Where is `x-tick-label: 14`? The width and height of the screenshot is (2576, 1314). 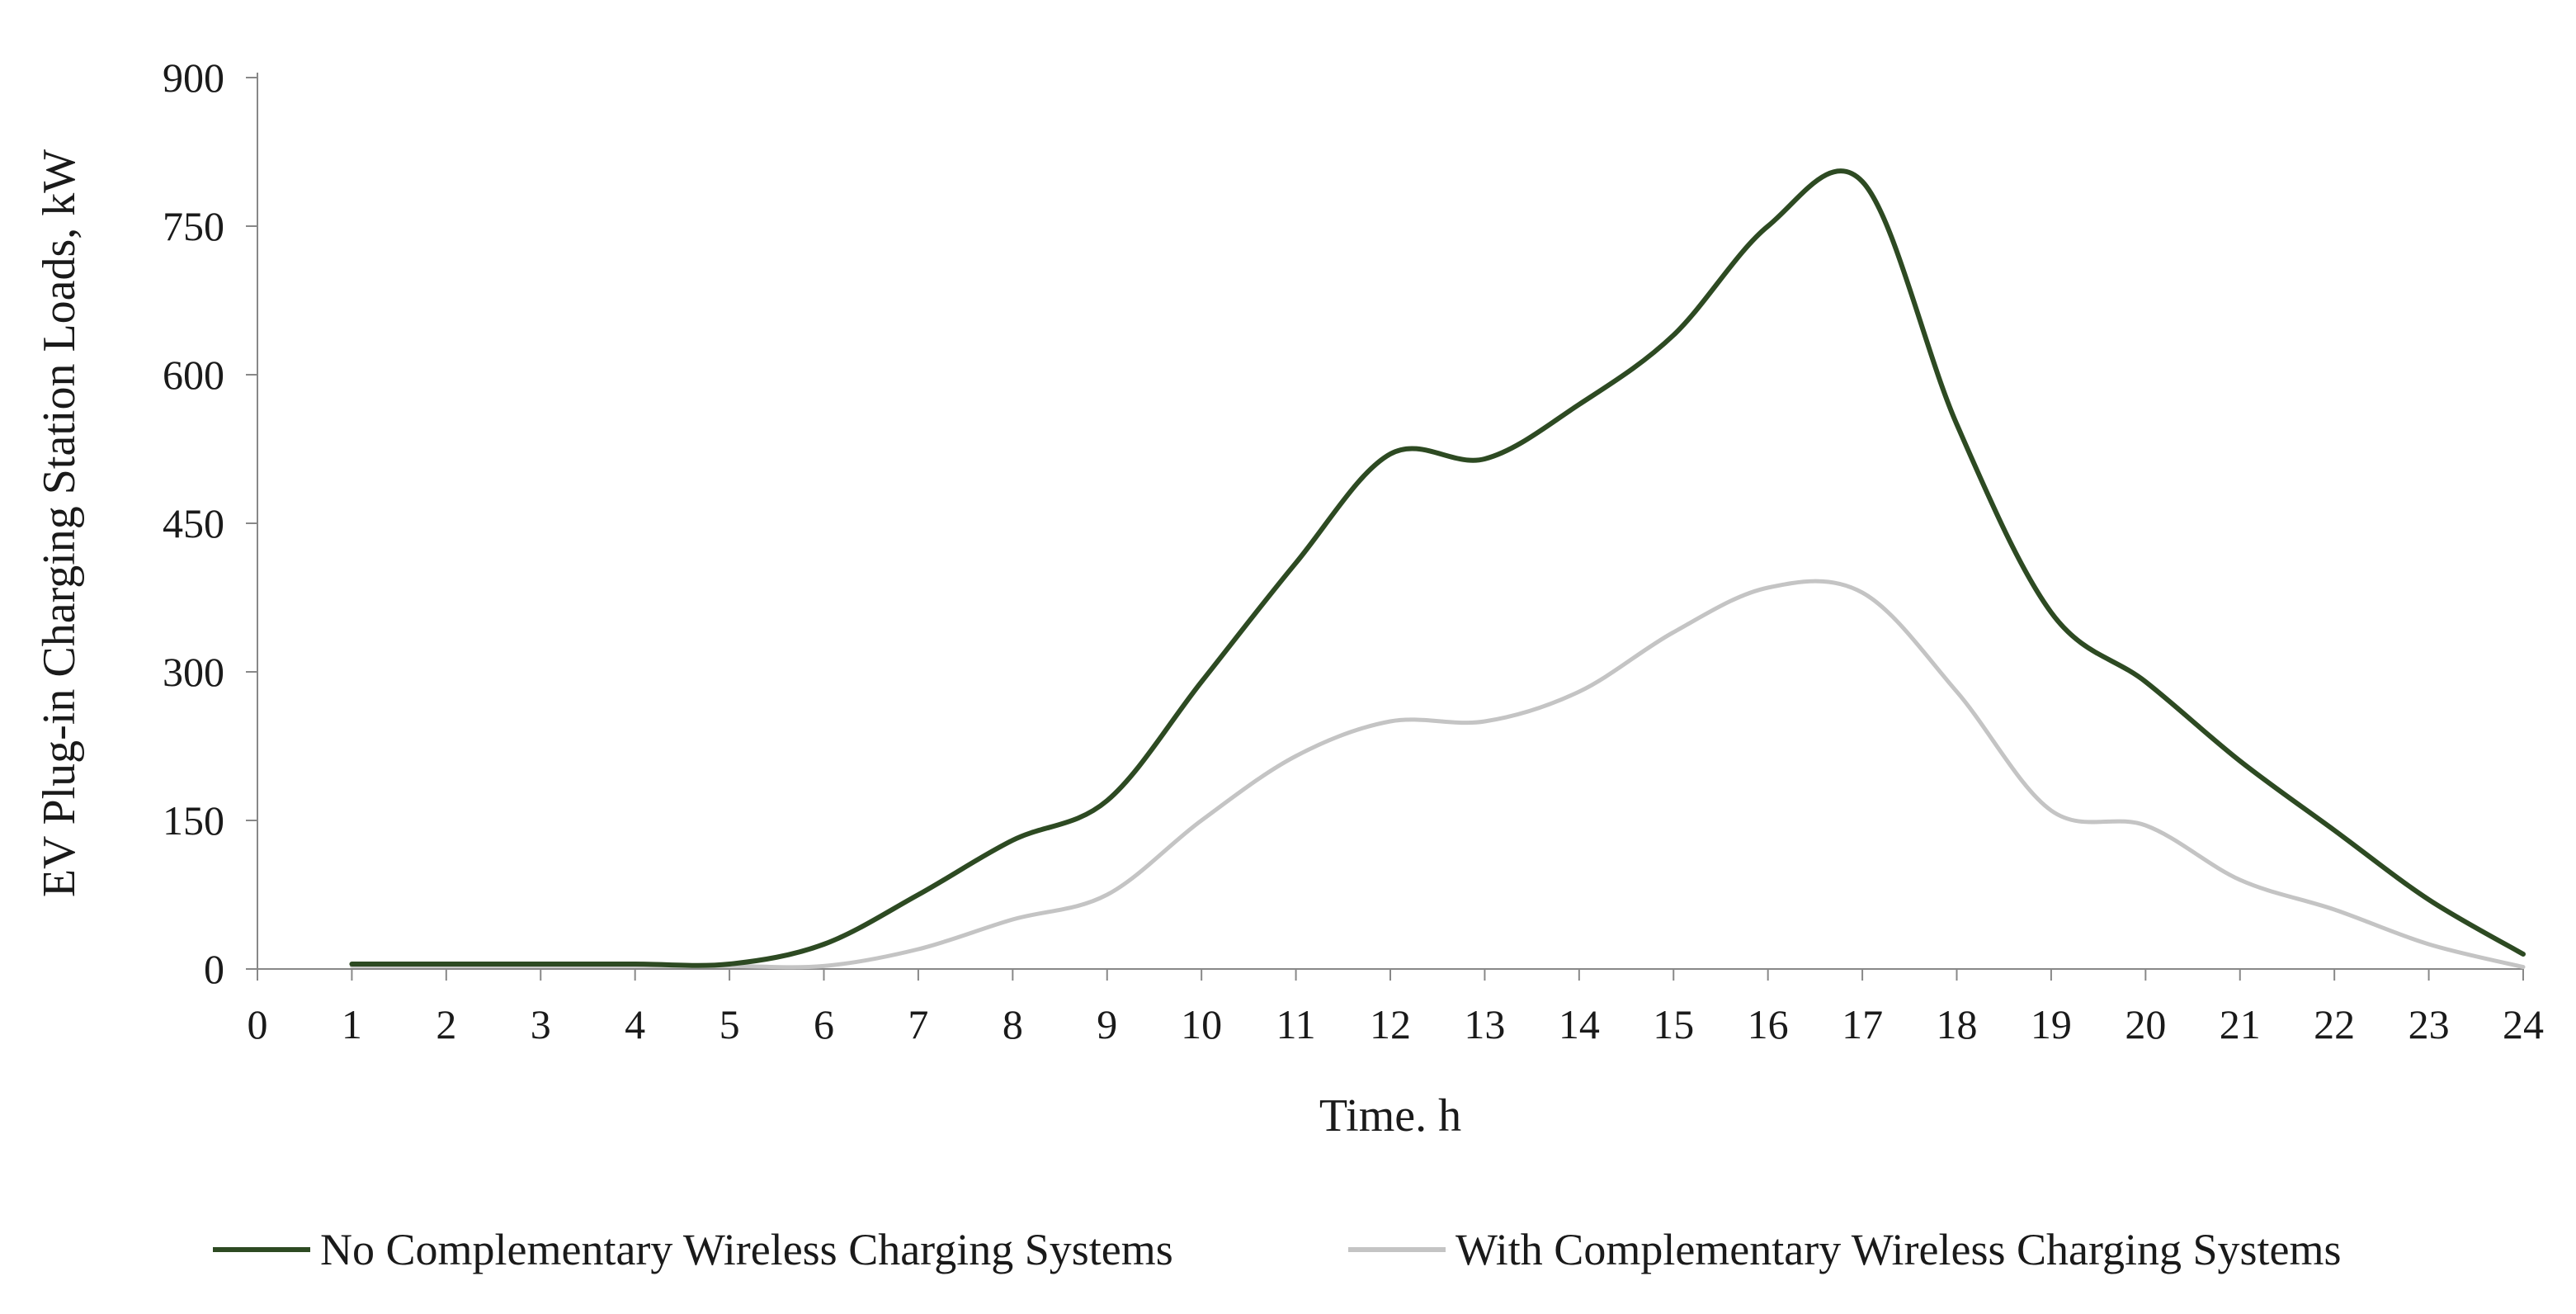
x-tick-label: 14 is located at coordinates (1579, 1024).